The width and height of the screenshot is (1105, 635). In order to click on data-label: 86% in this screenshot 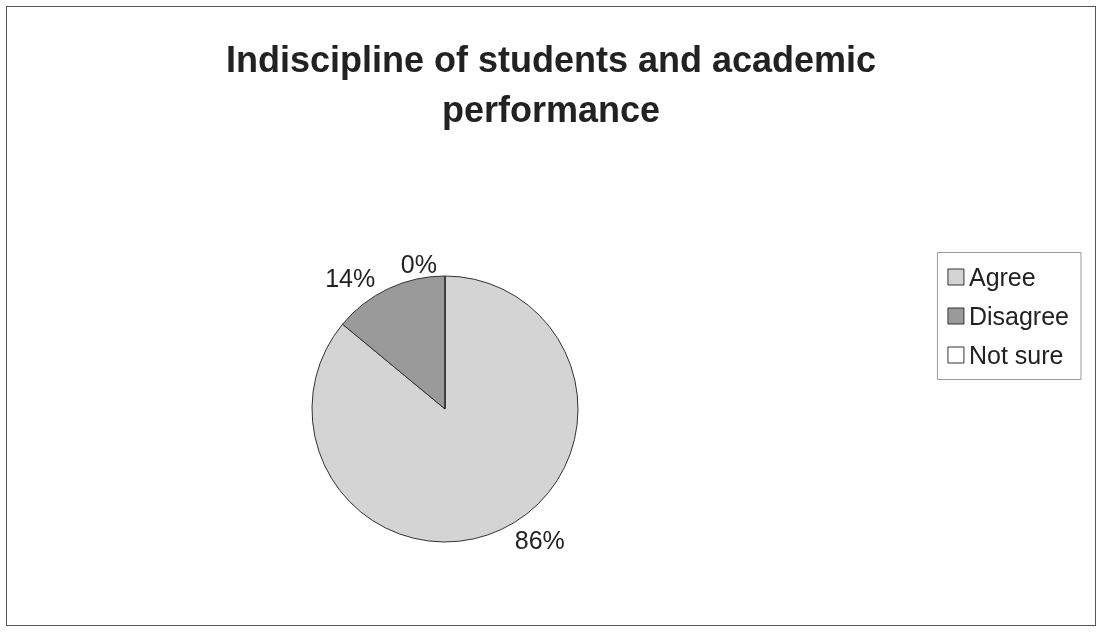, I will do `click(539, 540)`.